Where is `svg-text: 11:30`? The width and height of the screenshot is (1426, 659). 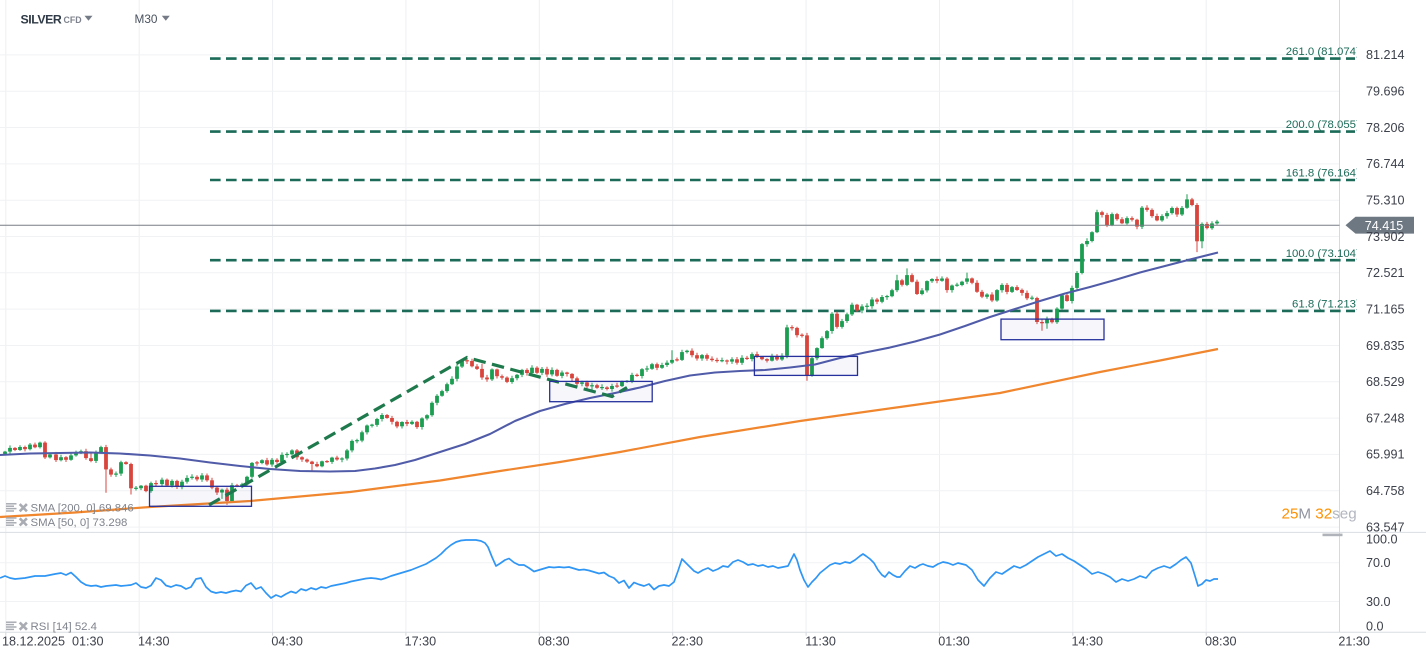 svg-text: 11:30 is located at coordinates (820, 642).